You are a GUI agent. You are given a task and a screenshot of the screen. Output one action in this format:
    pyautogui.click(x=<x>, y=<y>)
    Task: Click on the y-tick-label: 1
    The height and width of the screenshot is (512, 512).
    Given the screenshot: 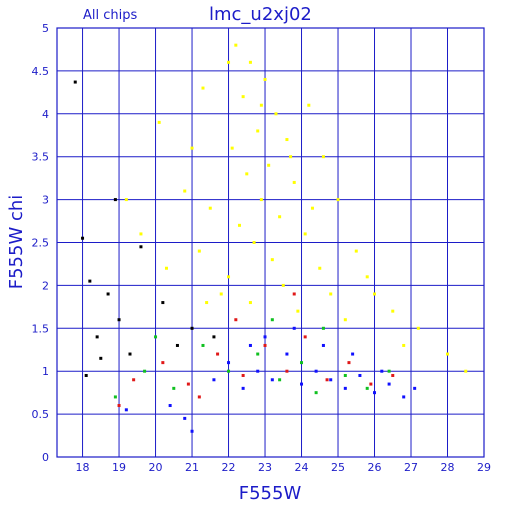 What is the action you would take?
    pyautogui.click(x=45, y=371)
    